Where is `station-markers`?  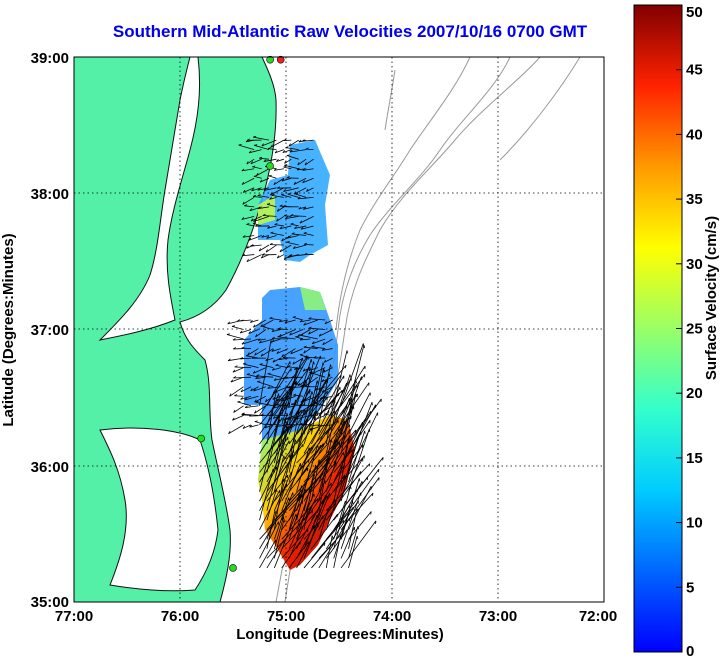
station-markers is located at coordinates (241, 313).